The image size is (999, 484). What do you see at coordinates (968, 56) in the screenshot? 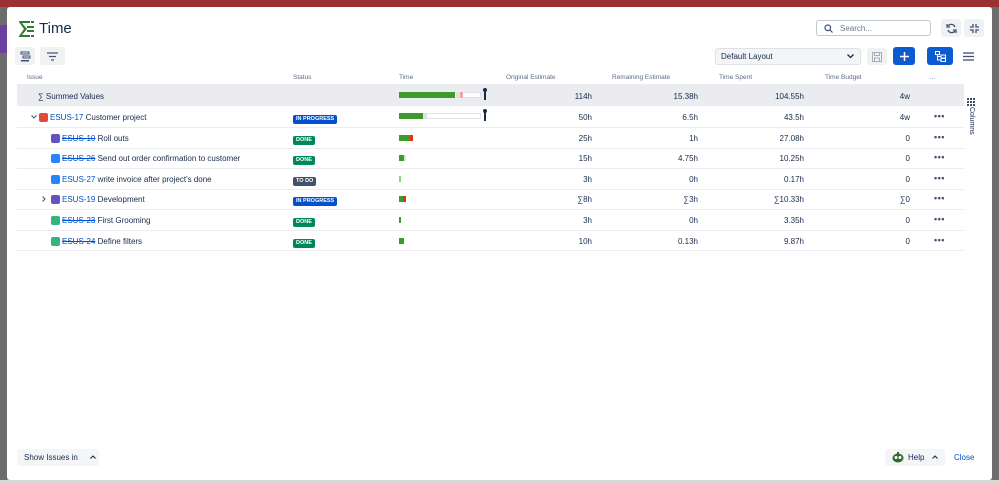
I see `list-view-button` at bounding box center [968, 56].